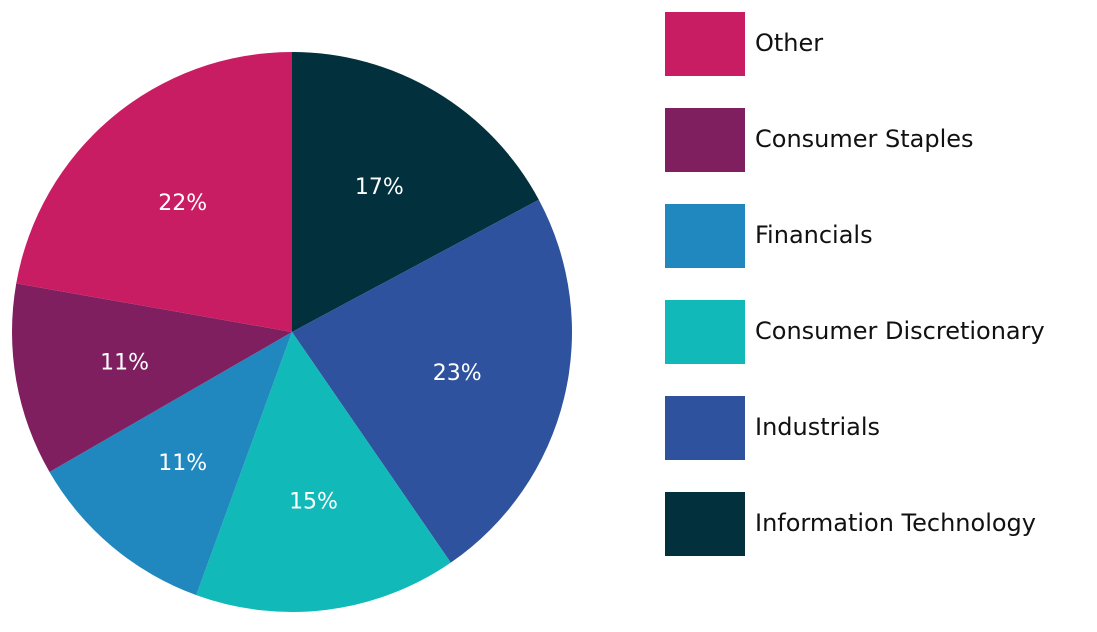 The width and height of the screenshot is (1097, 632). Describe the element at coordinates (864, 139) in the screenshot. I see `legend-label: Consumer Staples` at that location.